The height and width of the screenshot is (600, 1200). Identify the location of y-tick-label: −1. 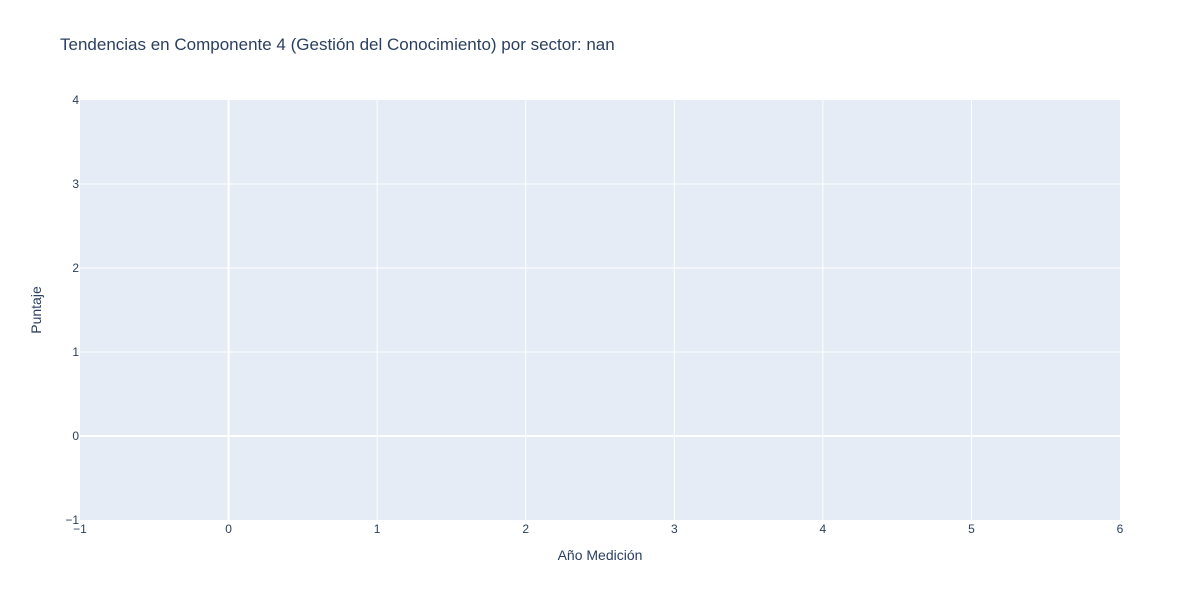
(72, 520).